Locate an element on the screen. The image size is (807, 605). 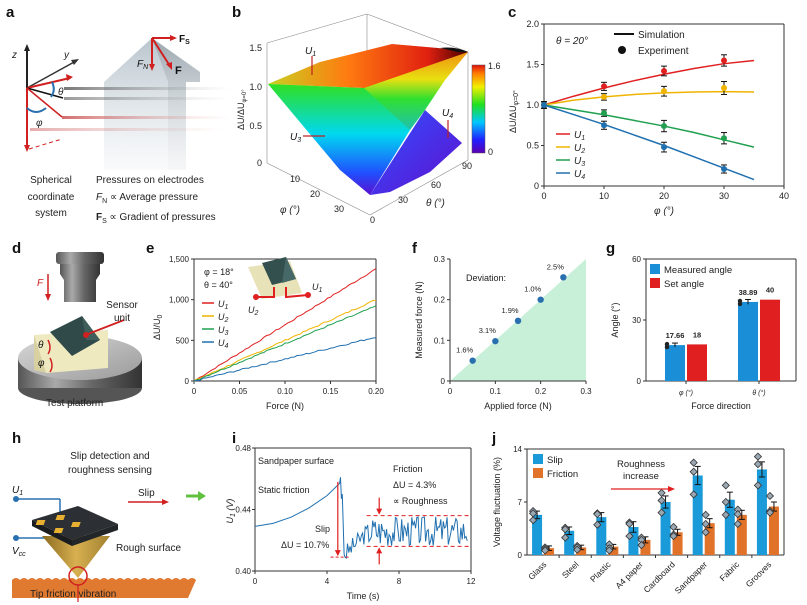
roughness-annotation: Roughness is located at coordinates (641, 464).